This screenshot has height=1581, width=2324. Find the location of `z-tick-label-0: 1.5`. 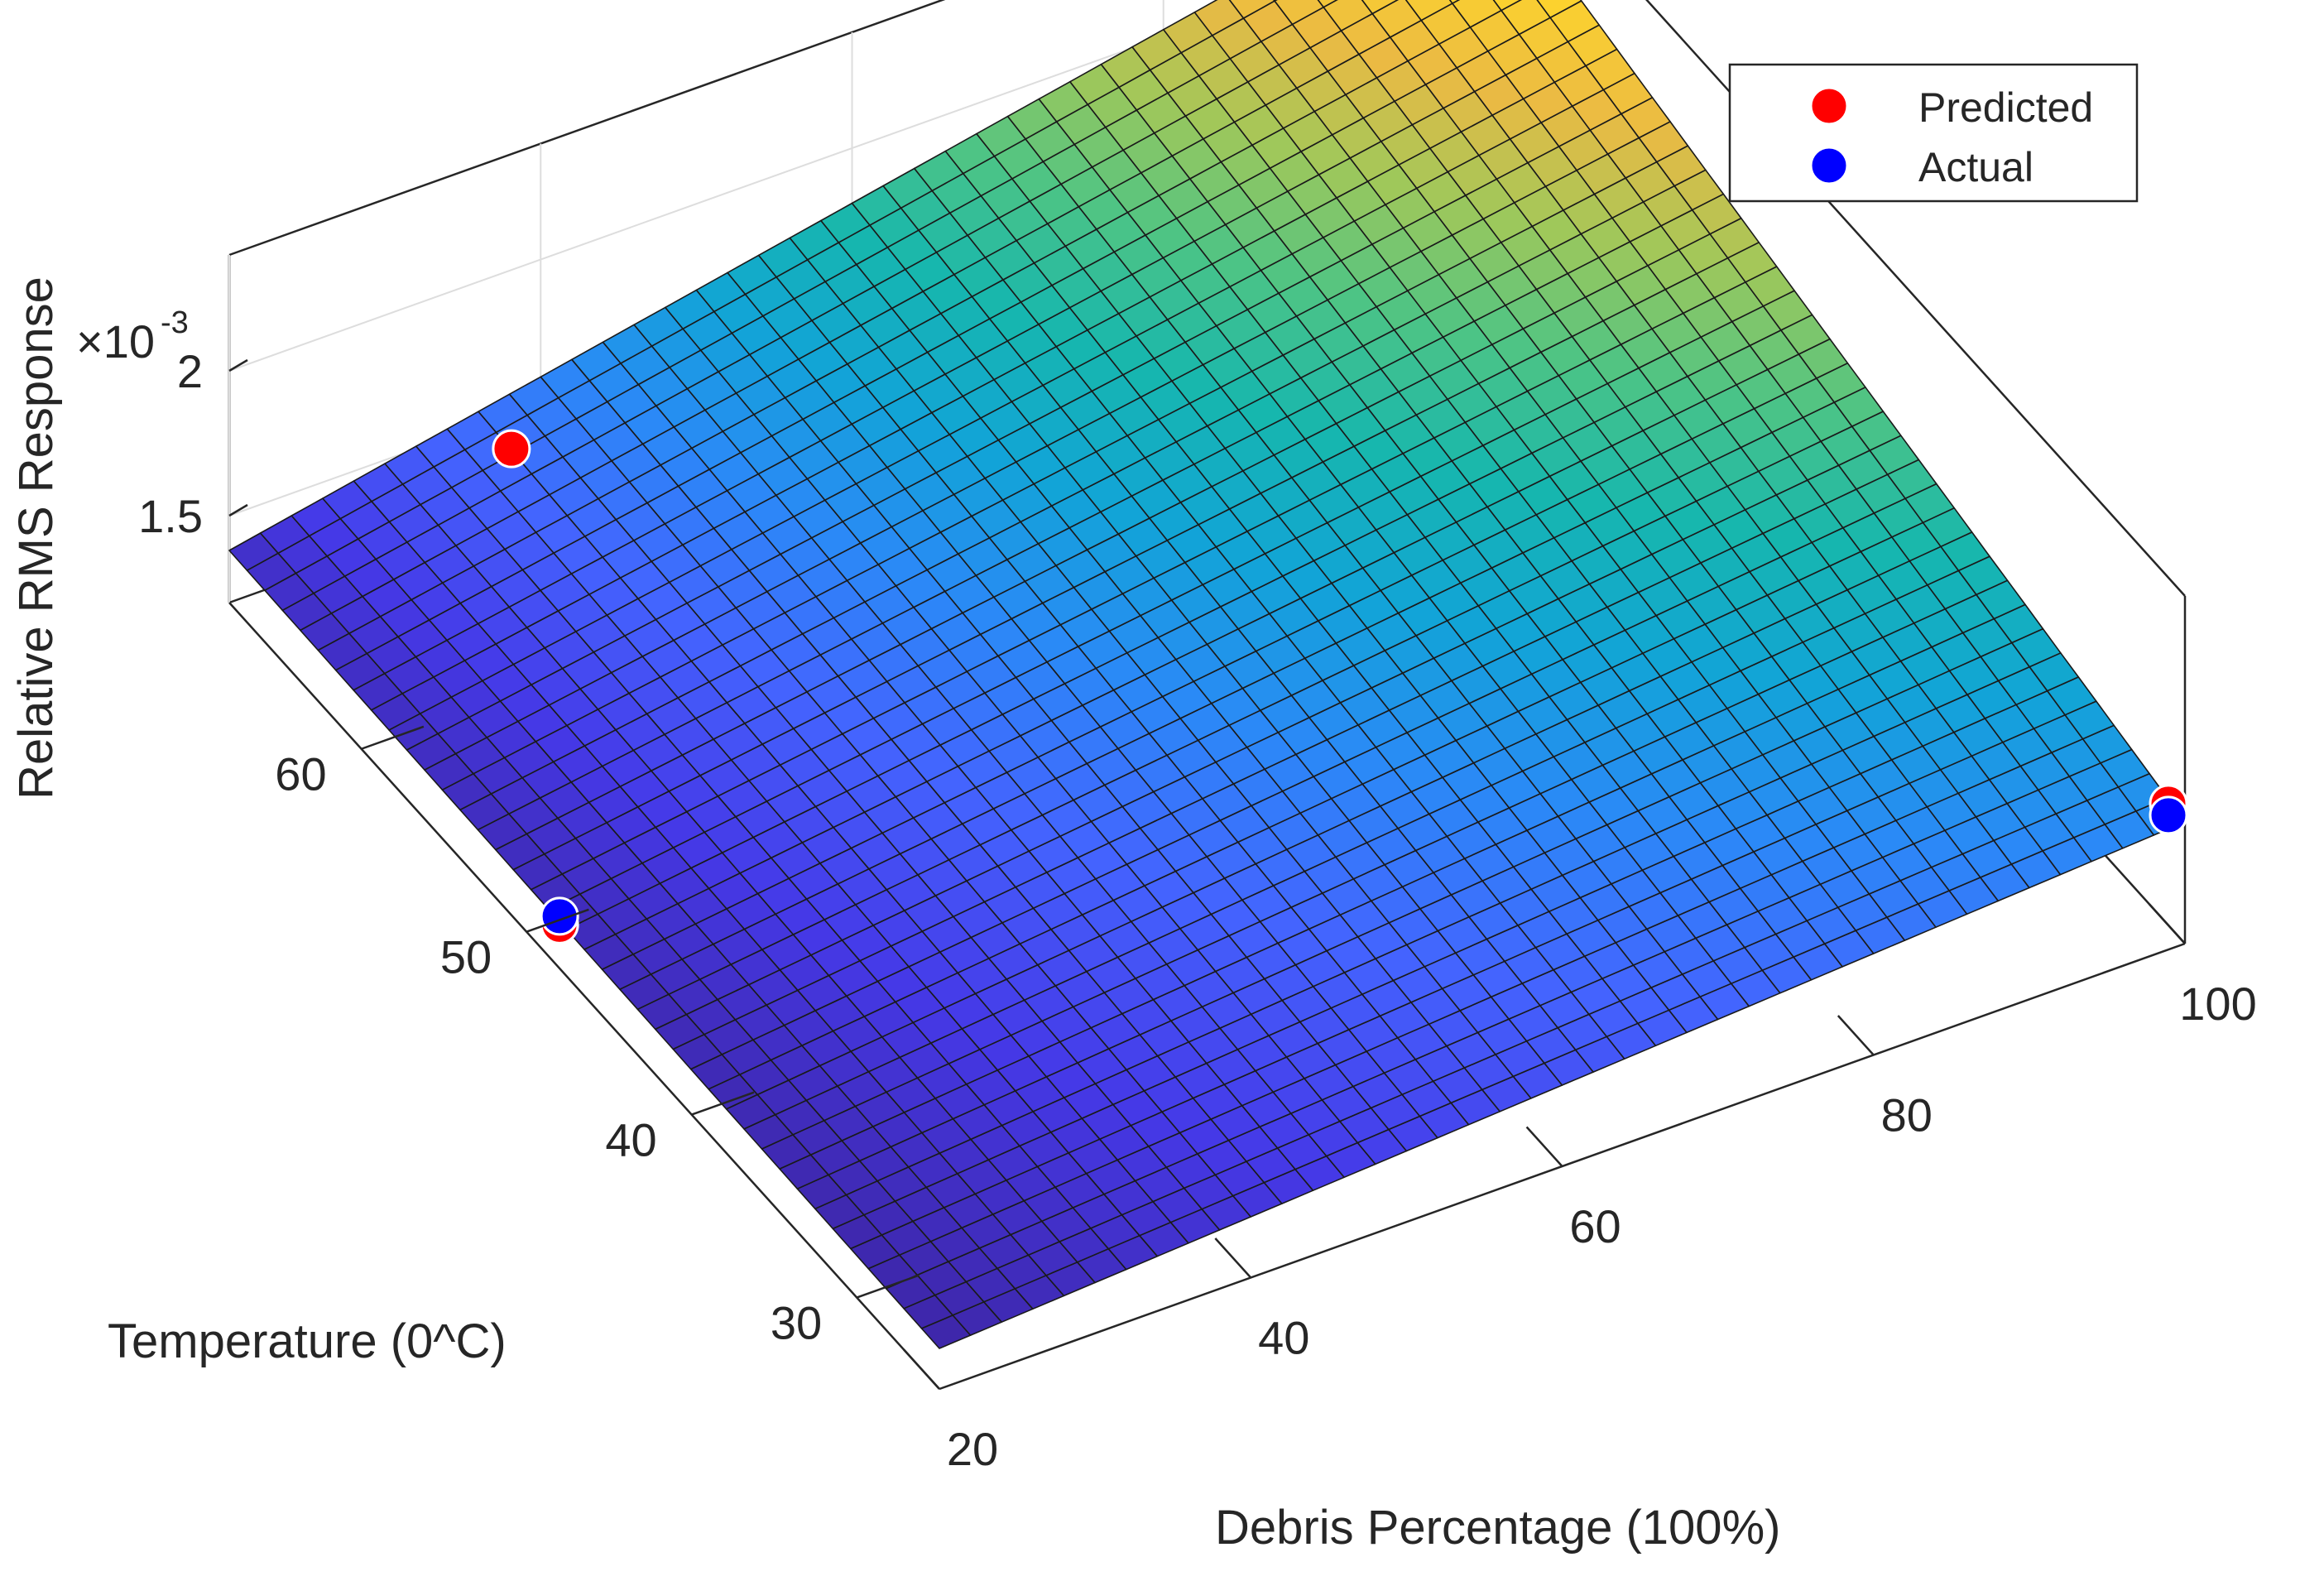

z-tick-label-0: 1.5 is located at coordinates (170, 516).